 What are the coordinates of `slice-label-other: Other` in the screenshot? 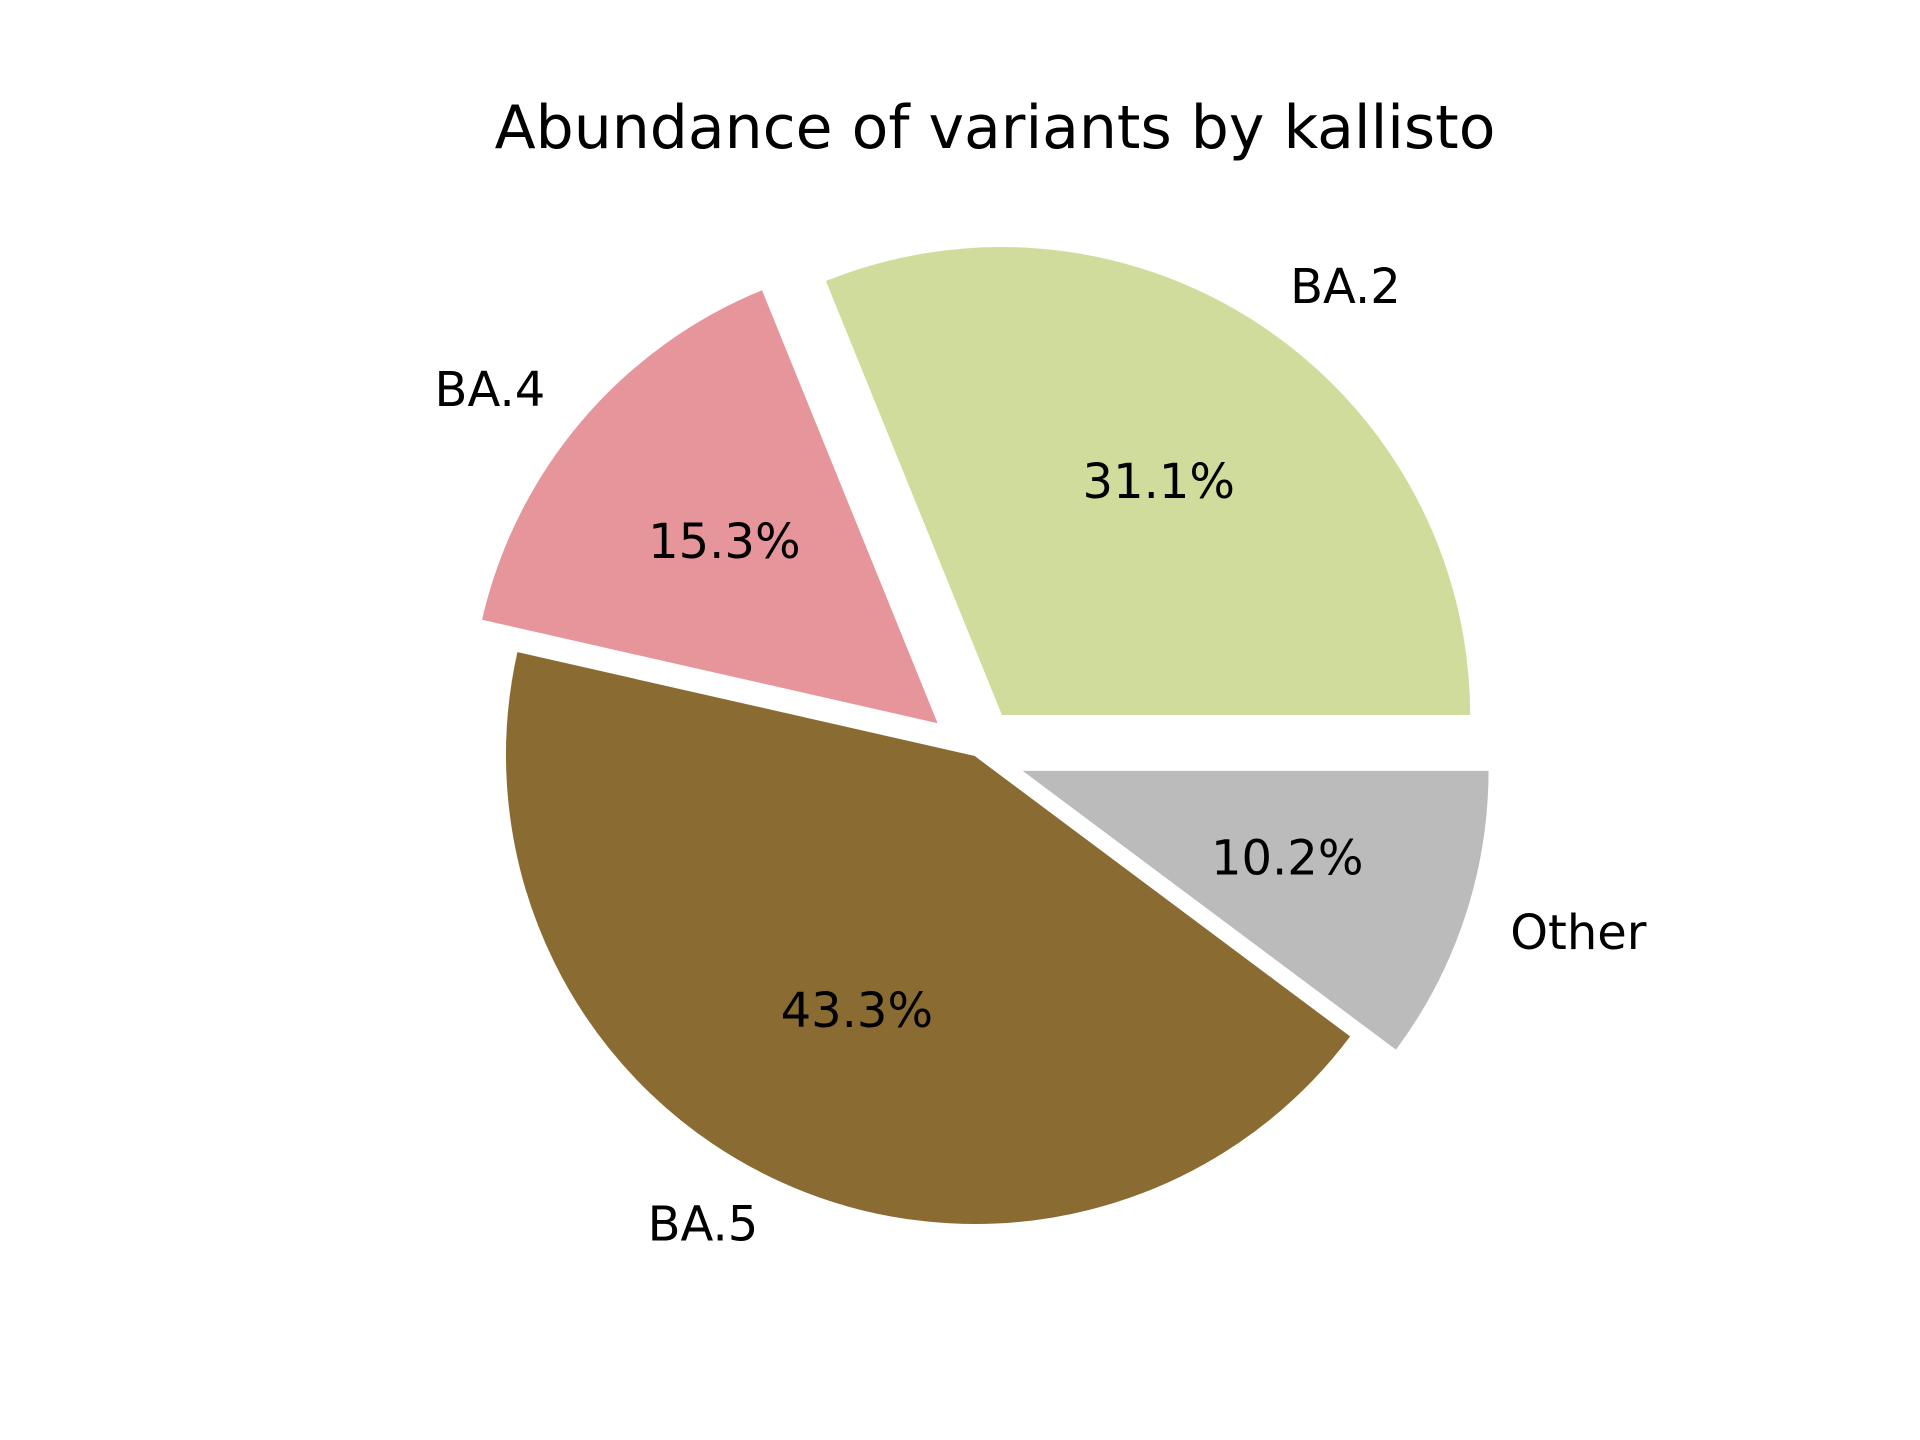 It's located at (1578, 933).